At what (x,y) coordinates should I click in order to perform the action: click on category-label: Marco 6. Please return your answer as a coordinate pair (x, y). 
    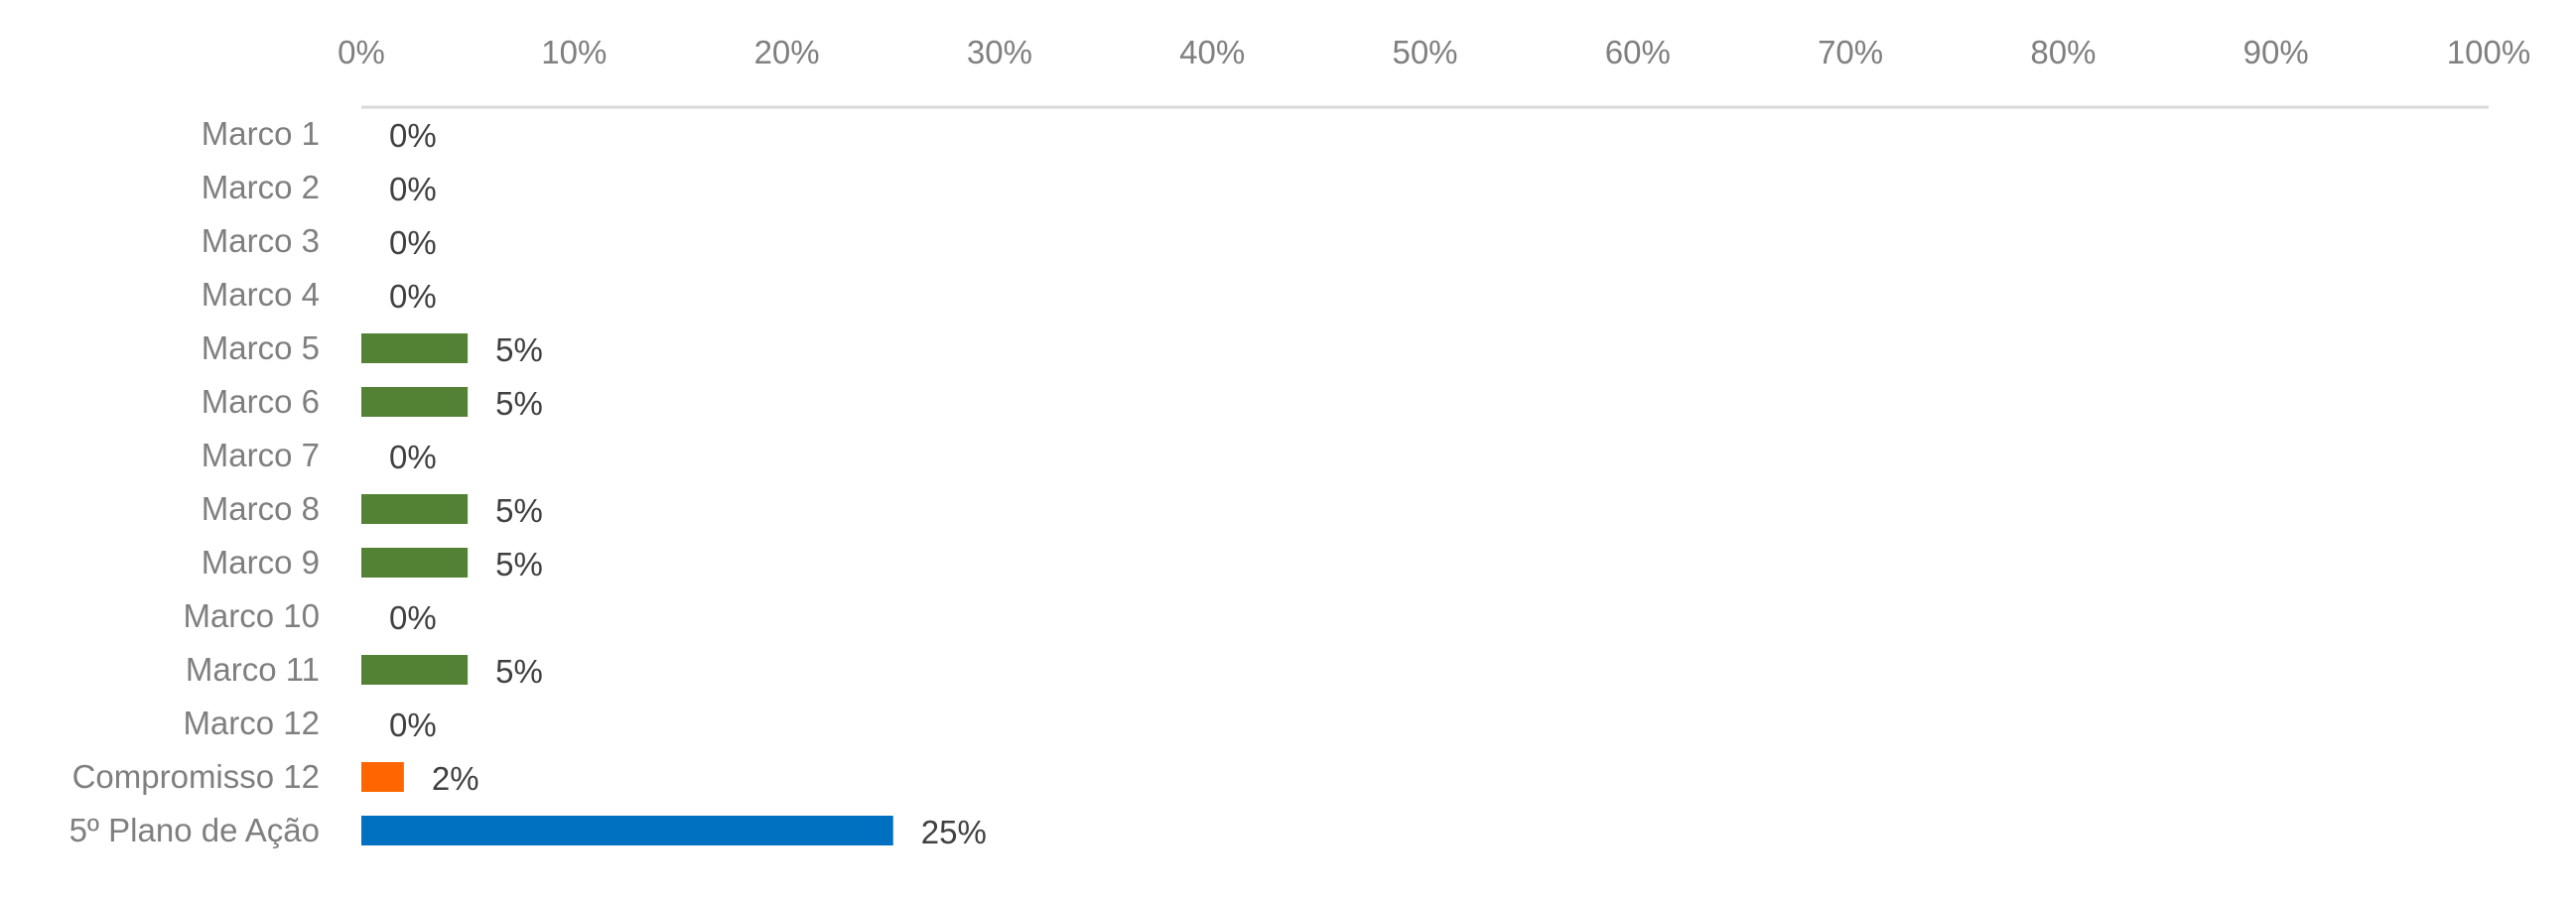
    Looking at the image, I should click on (261, 401).